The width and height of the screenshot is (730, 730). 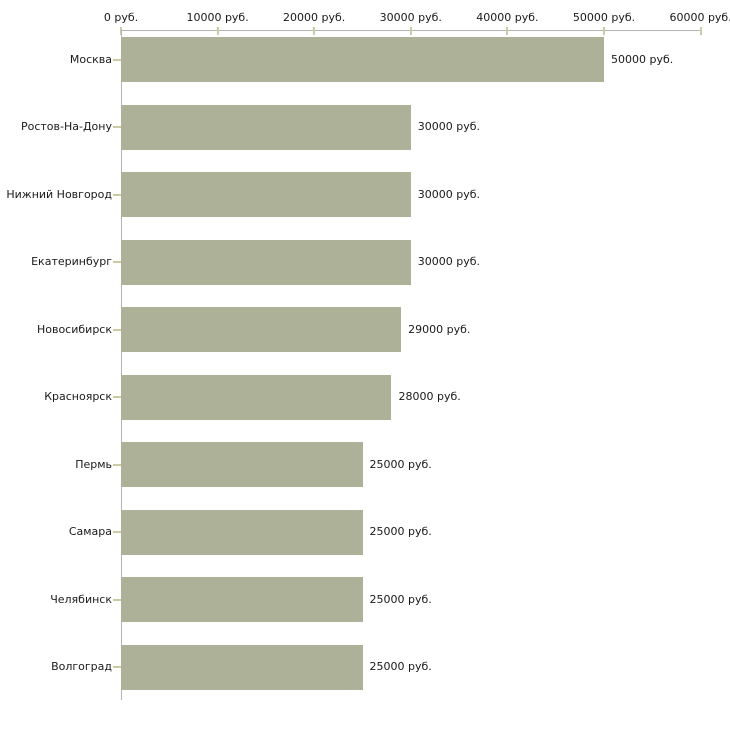 What do you see at coordinates (90, 59) in the screenshot?
I see `category-label: Москва` at bounding box center [90, 59].